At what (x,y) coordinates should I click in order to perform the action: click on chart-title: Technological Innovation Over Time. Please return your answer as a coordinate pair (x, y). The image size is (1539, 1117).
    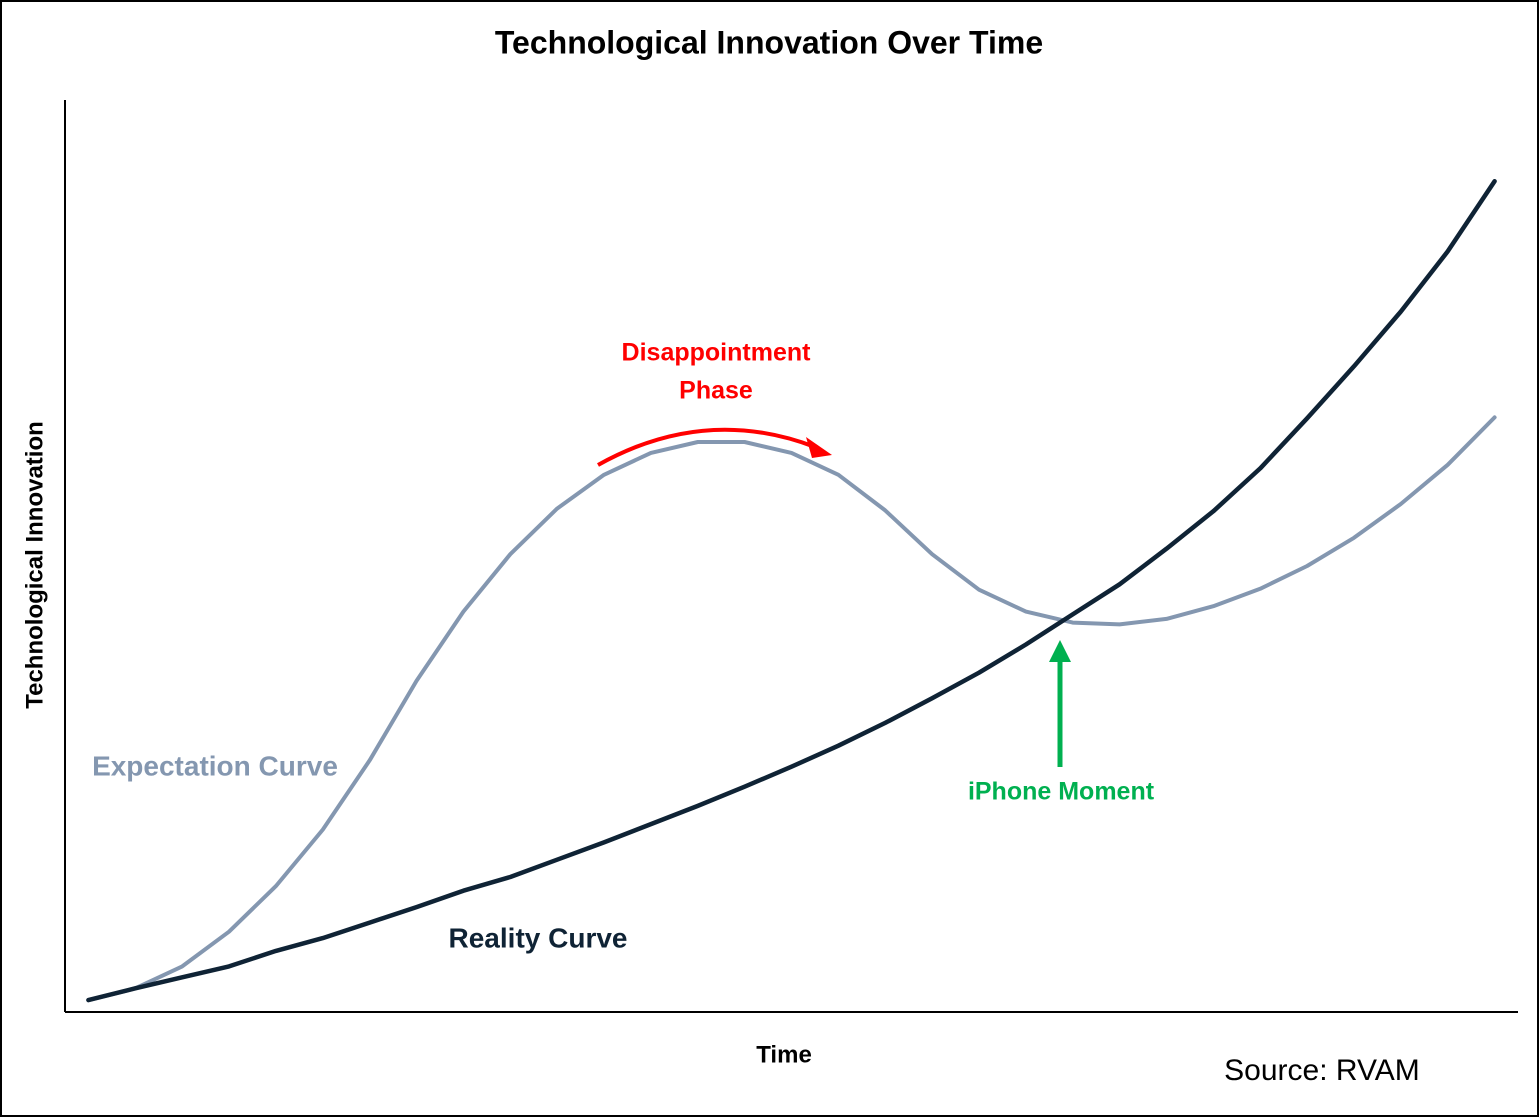
    Looking at the image, I should click on (769, 42).